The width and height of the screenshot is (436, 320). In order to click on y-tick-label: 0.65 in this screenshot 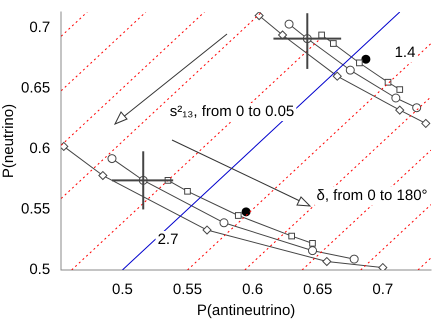, I will do `click(35, 87)`.